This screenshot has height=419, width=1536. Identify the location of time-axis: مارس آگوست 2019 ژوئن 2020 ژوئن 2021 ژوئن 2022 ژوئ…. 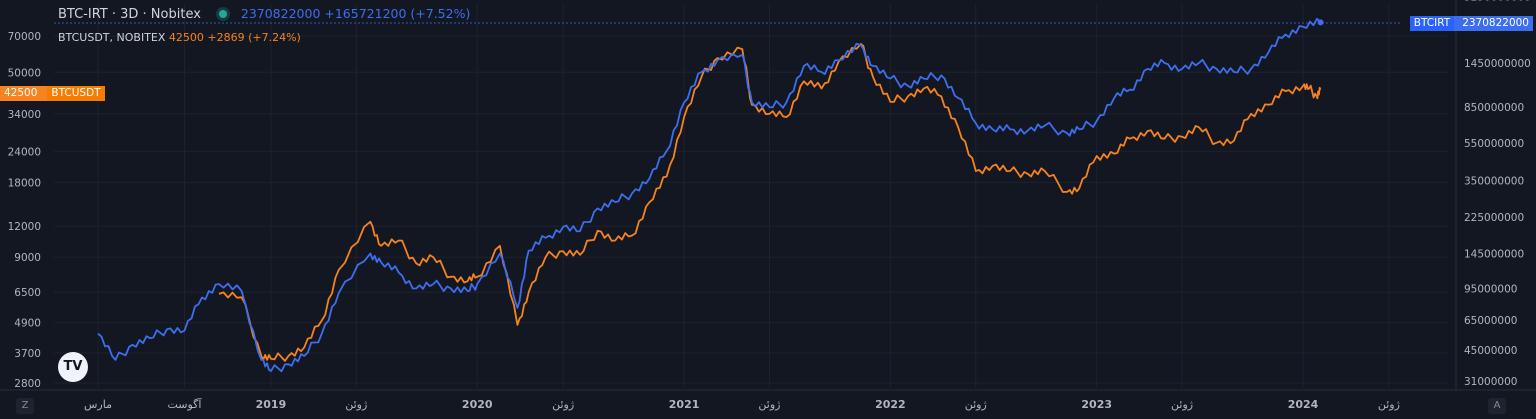
(742, 404).